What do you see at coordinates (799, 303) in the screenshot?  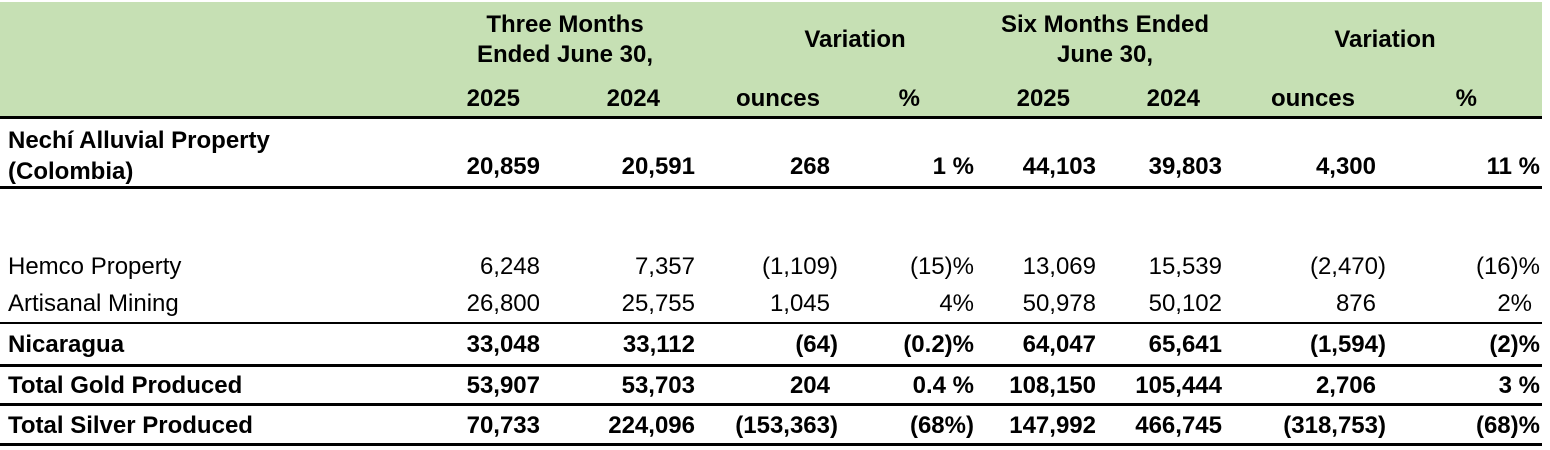 I see `cell: 1,045` at bounding box center [799, 303].